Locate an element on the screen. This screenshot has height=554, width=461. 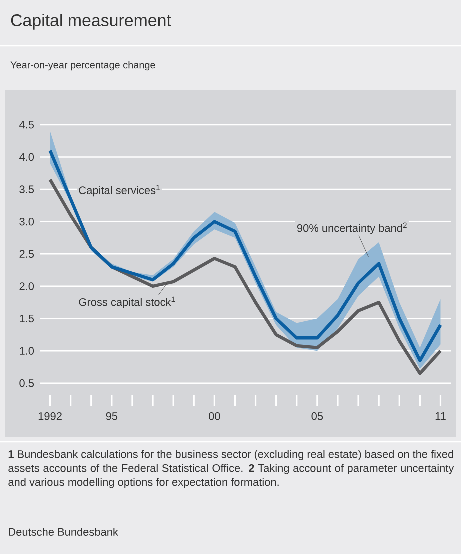
x-tick-label: 95 is located at coordinates (112, 416).